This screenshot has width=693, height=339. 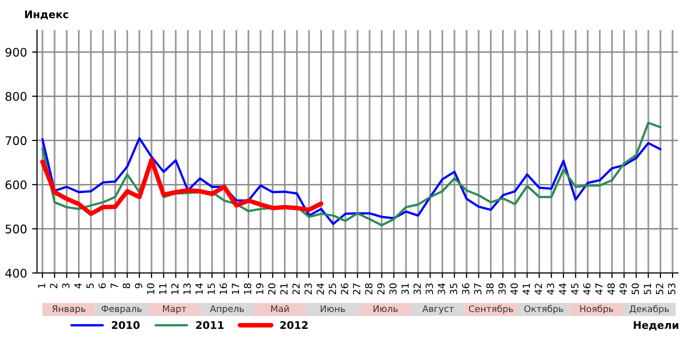 I want to click on x-tick-label: 20, so click(x=272, y=288).